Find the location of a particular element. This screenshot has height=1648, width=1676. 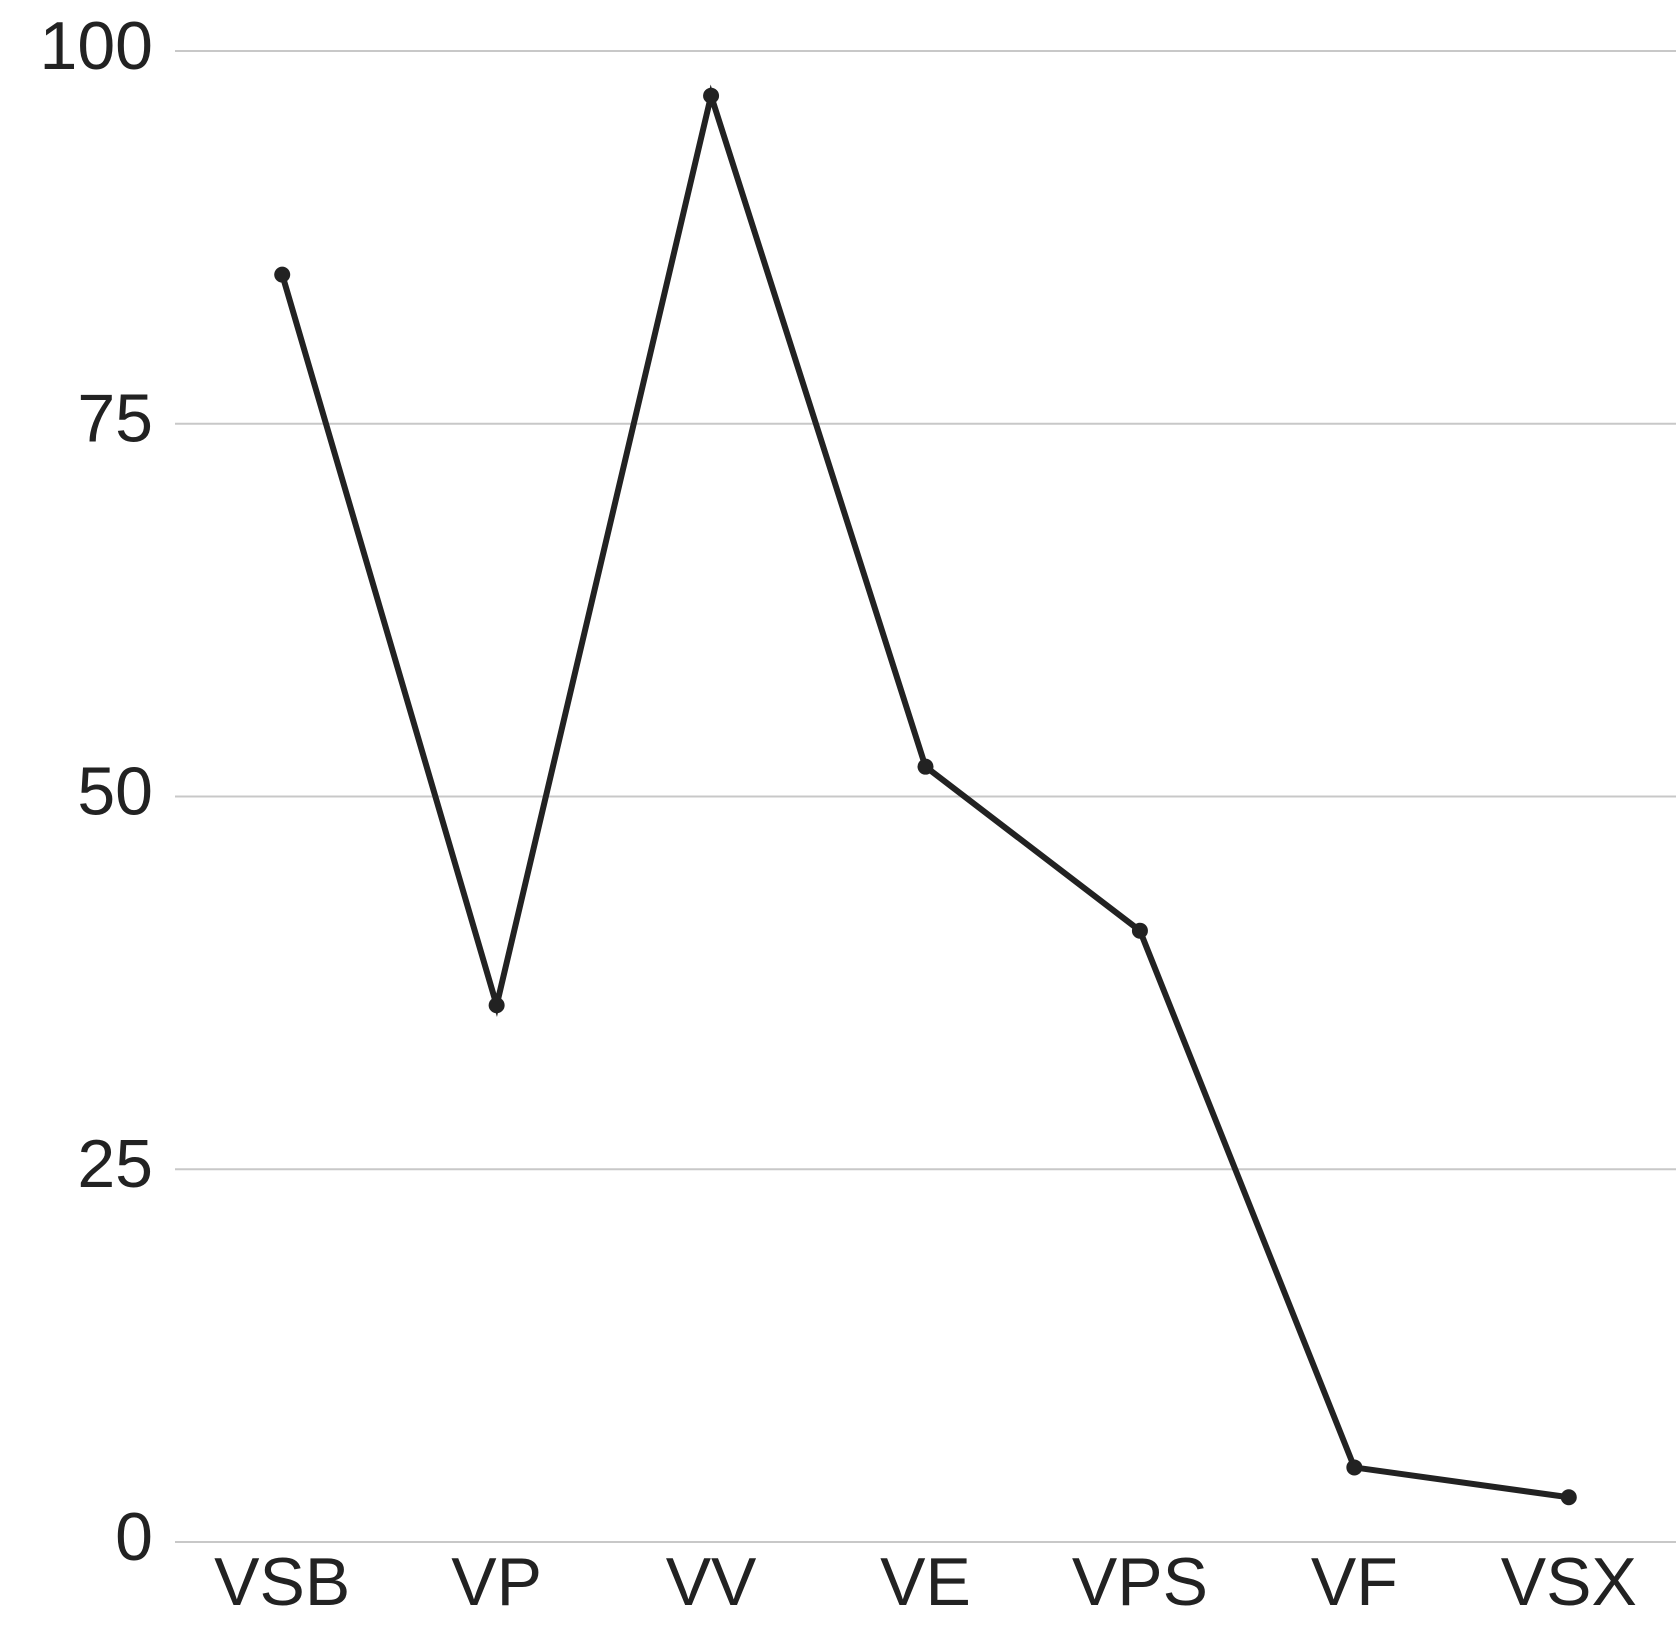

y-tick-label: 50 is located at coordinates (115, 791).